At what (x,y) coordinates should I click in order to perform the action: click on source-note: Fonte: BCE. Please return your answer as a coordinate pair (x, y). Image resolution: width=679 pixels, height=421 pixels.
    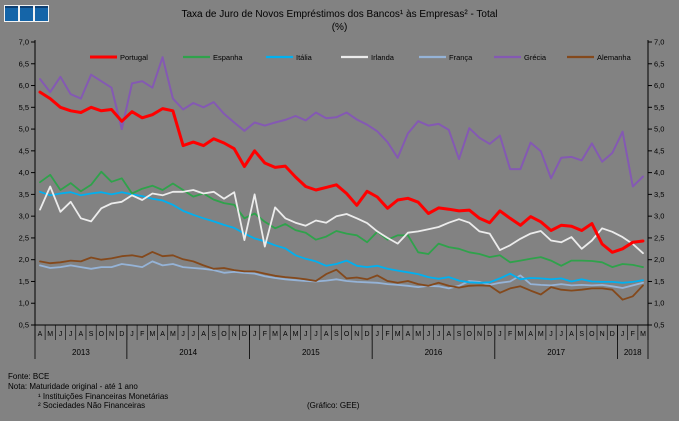
    Looking at the image, I should click on (29, 376).